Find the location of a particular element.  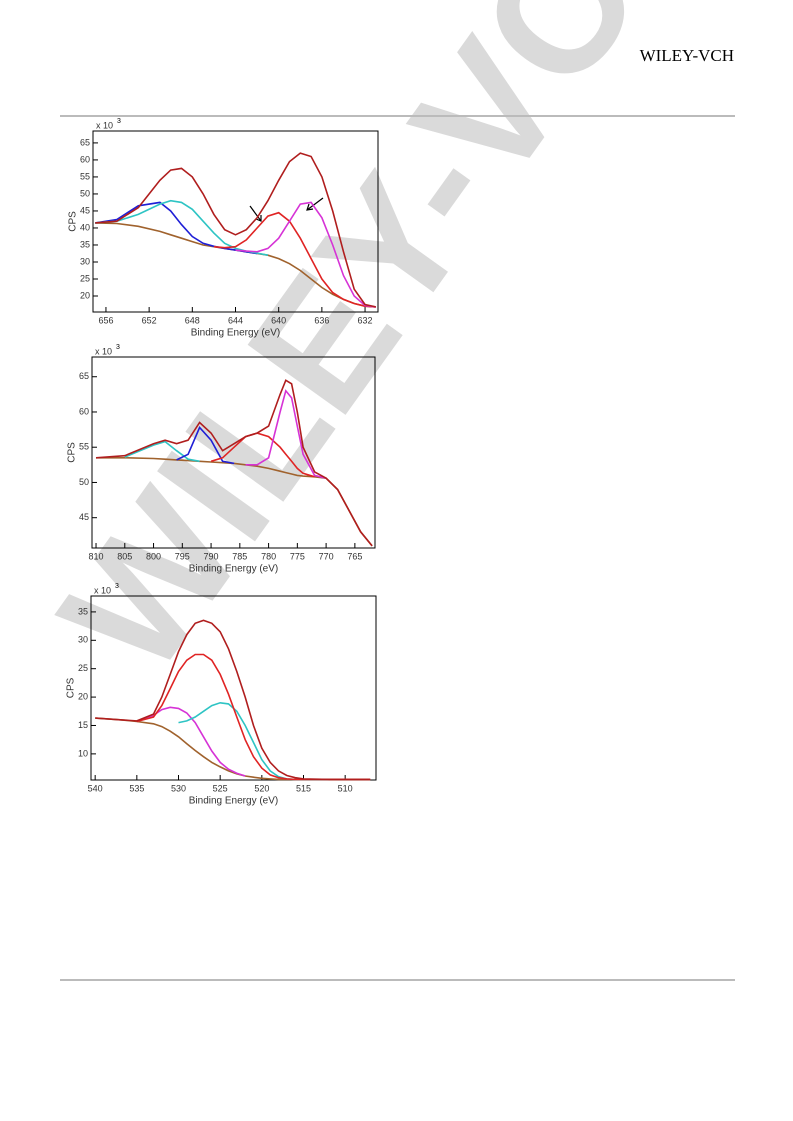

x-tick-label: 515 is located at coordinates (303, 788).